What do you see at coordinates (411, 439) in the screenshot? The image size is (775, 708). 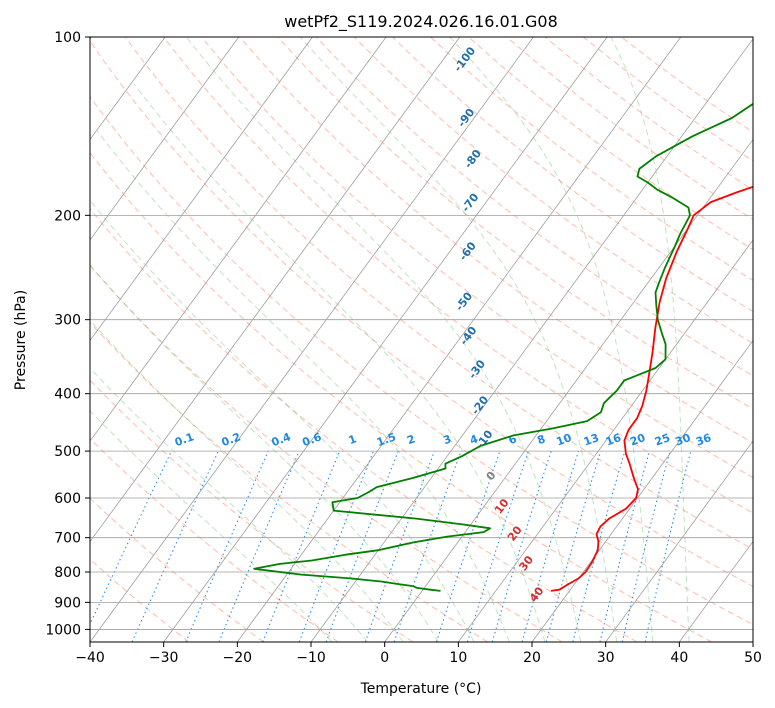 I see `mixing-ratio-label: 2` at bounding box center [411, 439].